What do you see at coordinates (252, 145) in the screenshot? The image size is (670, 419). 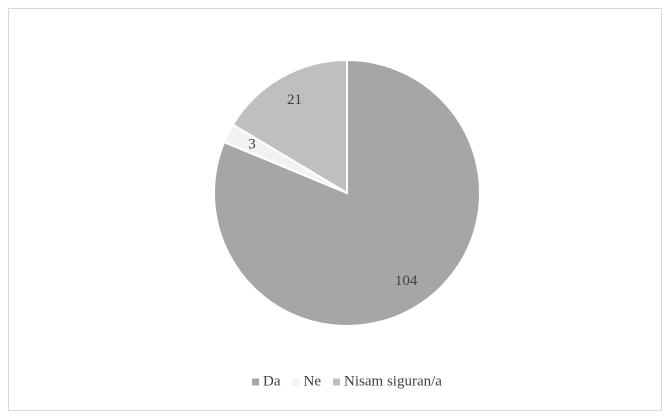 I see `data-label: 3` at bounding box center [252, 145].